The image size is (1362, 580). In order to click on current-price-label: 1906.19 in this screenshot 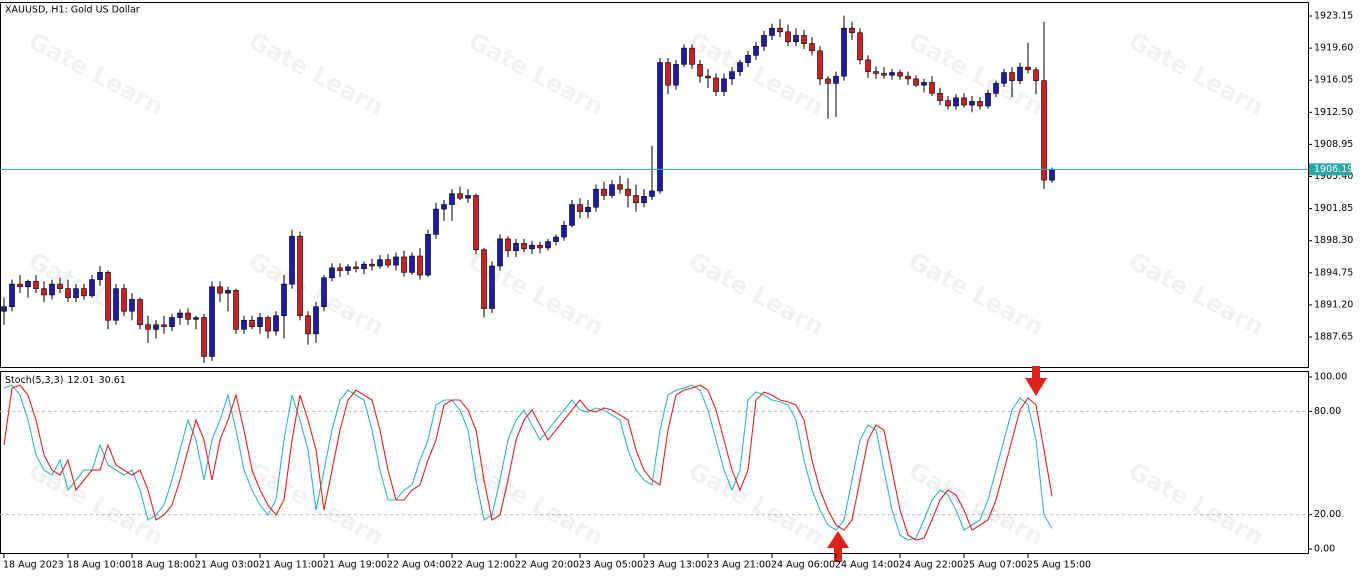, I will do `click(1333, 169)`.